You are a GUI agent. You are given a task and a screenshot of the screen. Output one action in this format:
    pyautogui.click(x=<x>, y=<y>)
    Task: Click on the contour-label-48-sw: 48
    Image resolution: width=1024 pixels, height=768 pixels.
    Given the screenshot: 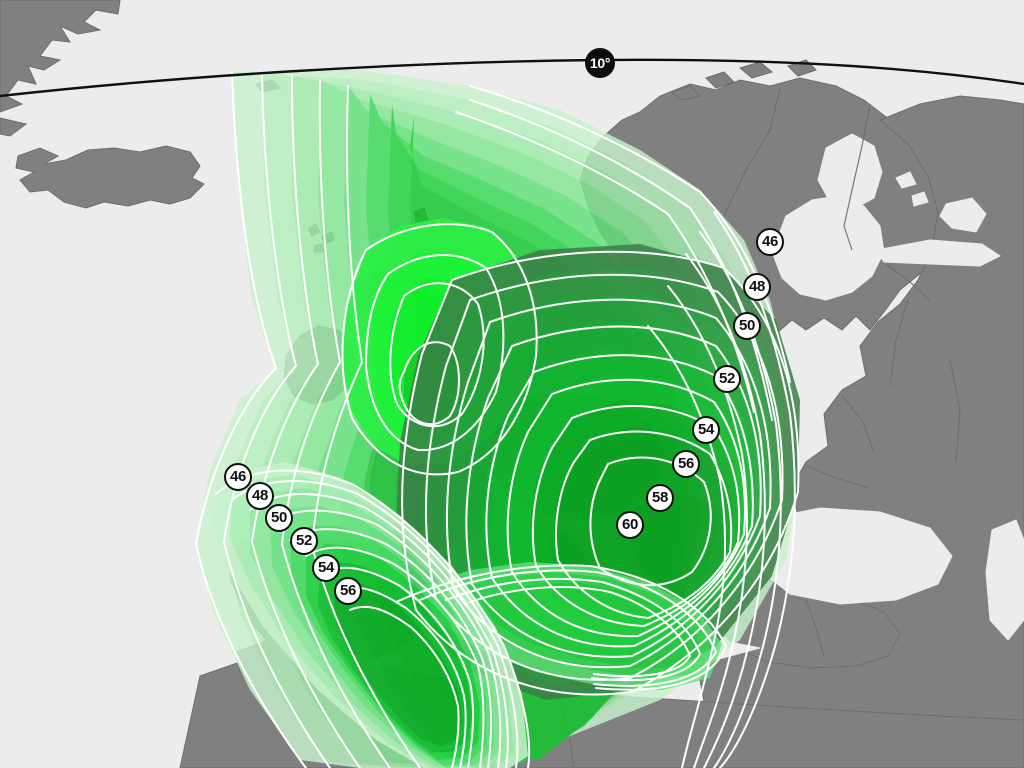 What is the action you would take?
    pyautogui.click(x=260, y=496)
    